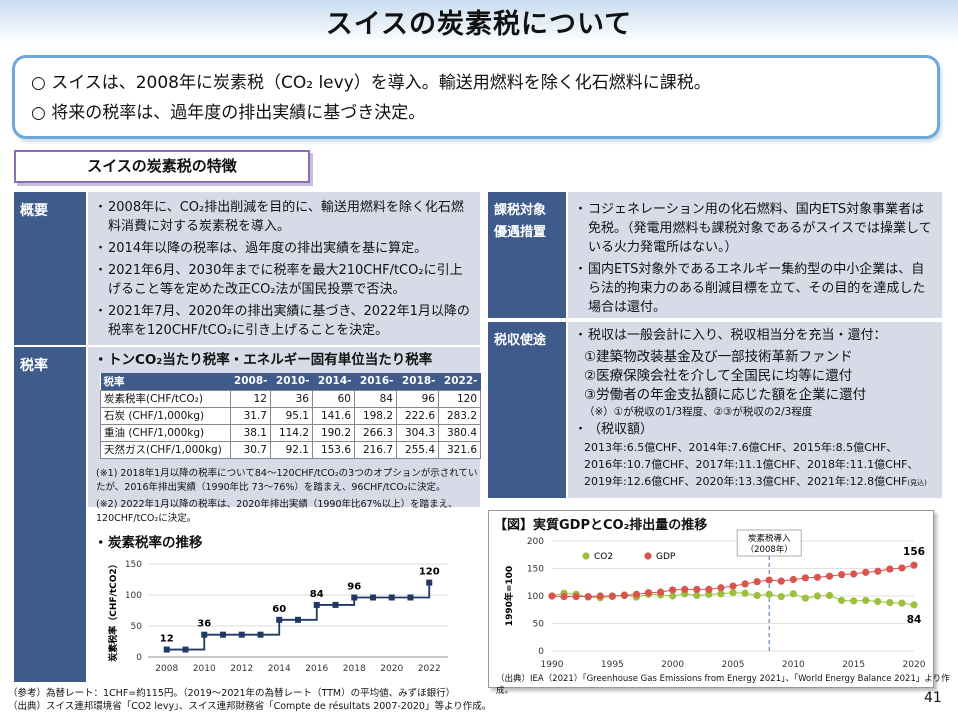 This screenshot has width=958, height=716. Describe the element at coordinates (250, 398) in the screenshot. I see `table-cell: 12` at that location.